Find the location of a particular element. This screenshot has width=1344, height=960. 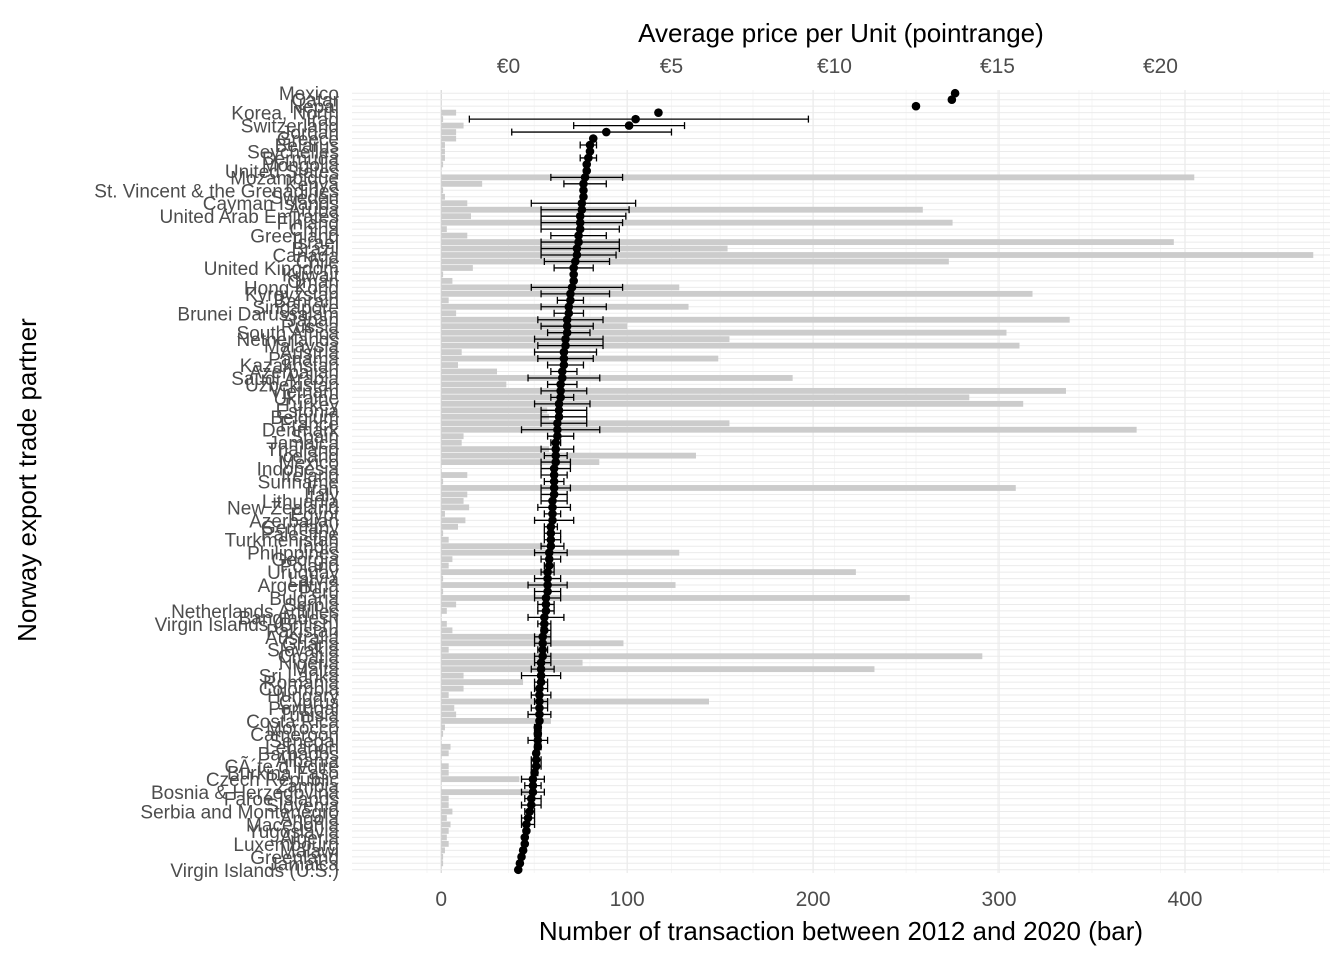

y-tick-label: Ireland is located at coordinates (310, 476).